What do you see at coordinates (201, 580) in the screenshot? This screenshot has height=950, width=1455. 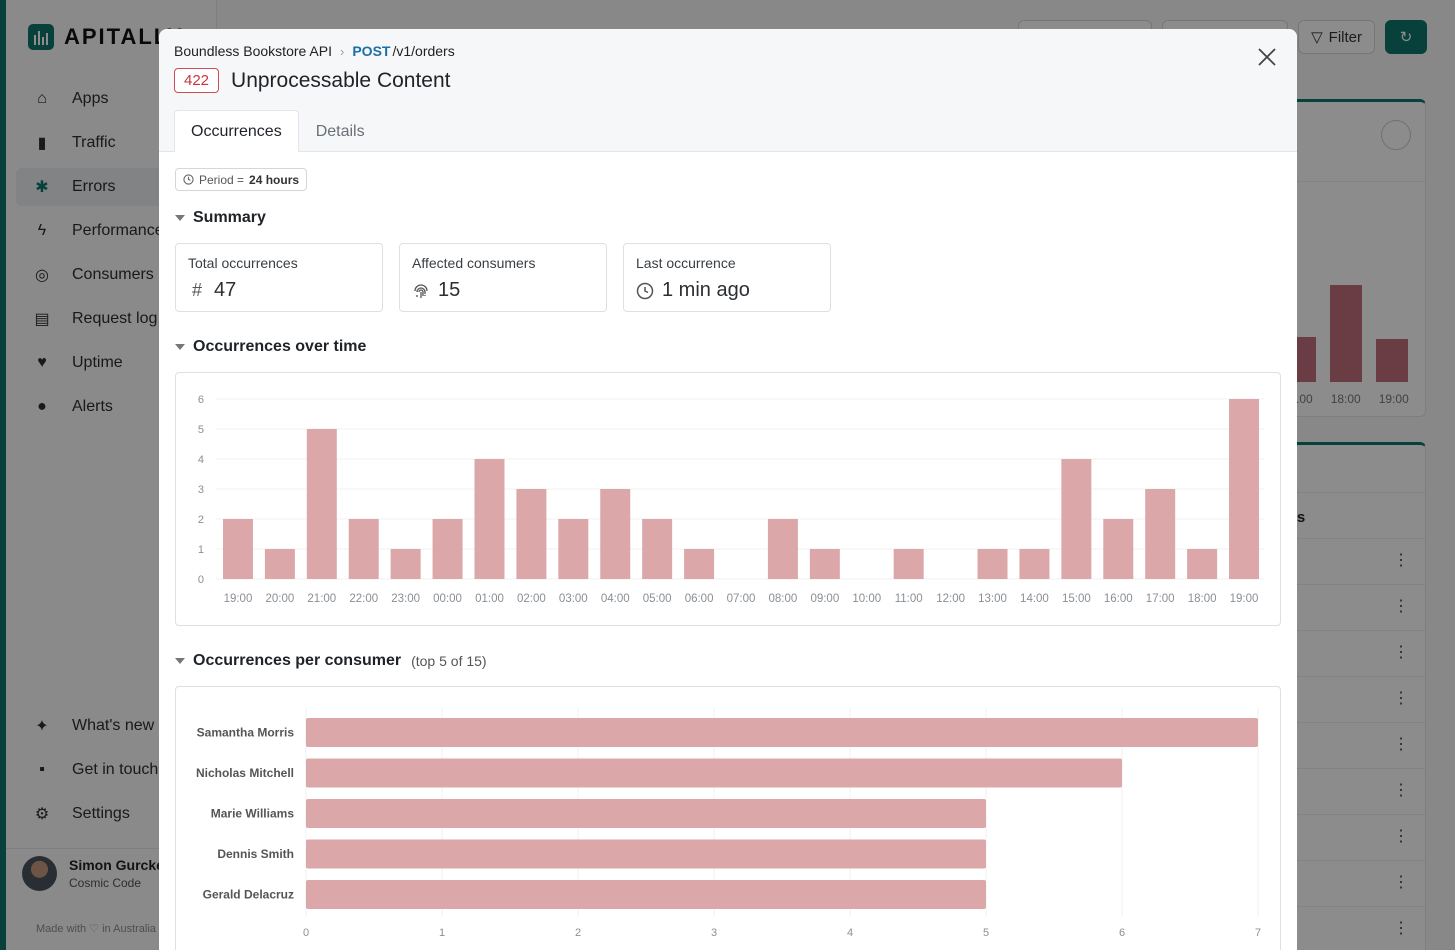 I see `y-tick-label: 0` at bounding box center [201, 580].